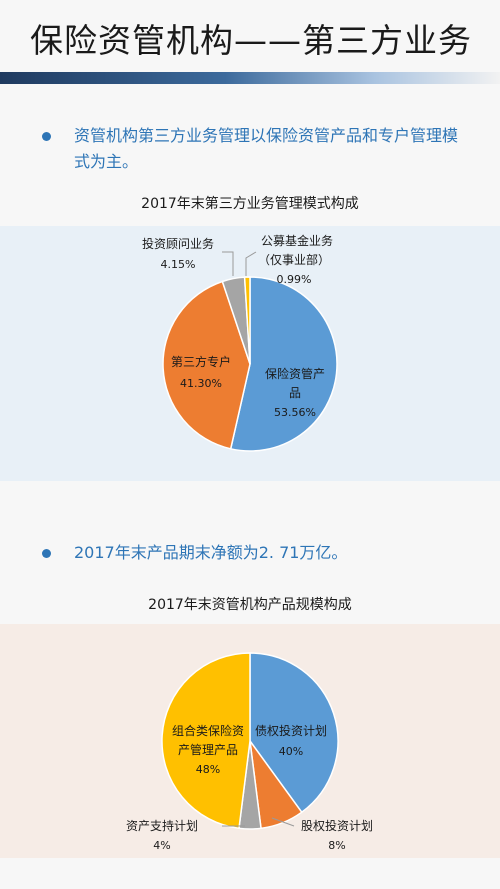 This screenshot has height=889, width=500. I want to click on bullet-text-2: 2017年末产品期末净额为2. 71万亿。, so click(211, 552).